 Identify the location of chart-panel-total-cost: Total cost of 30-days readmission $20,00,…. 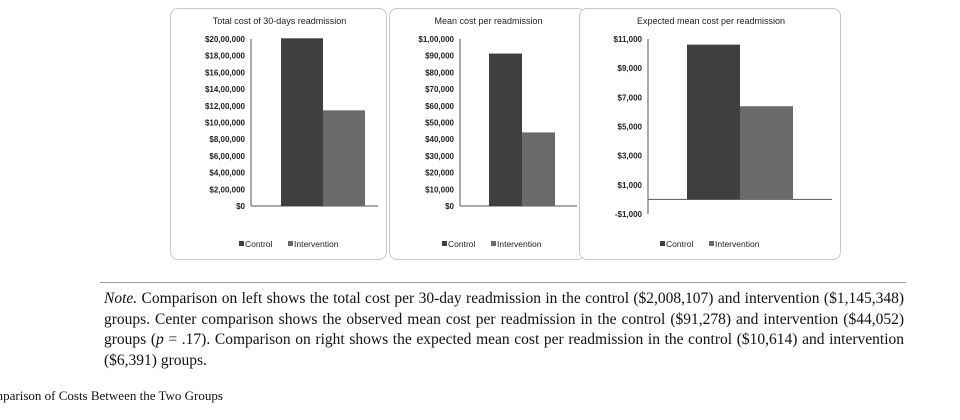
(278, 134).